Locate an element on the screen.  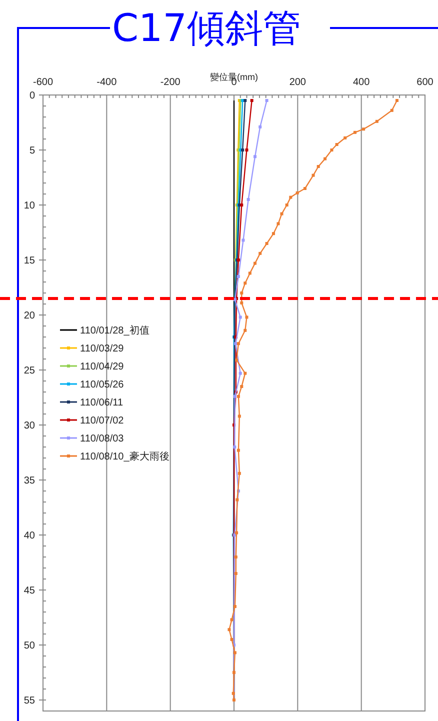
y-tick-label: 5 is located at coordinates (32, 151).